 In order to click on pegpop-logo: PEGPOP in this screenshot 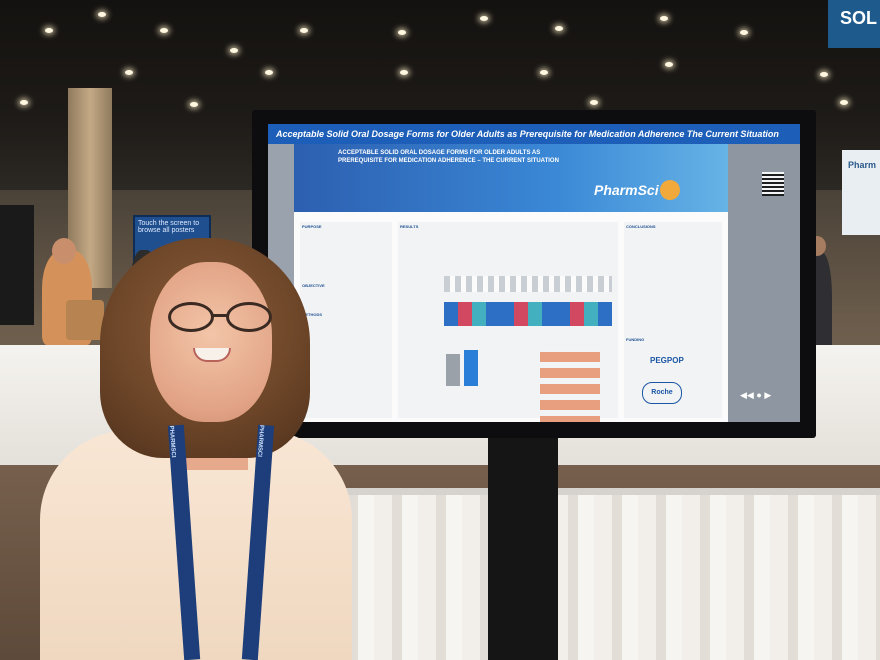, I will do `click(667, 360)`.